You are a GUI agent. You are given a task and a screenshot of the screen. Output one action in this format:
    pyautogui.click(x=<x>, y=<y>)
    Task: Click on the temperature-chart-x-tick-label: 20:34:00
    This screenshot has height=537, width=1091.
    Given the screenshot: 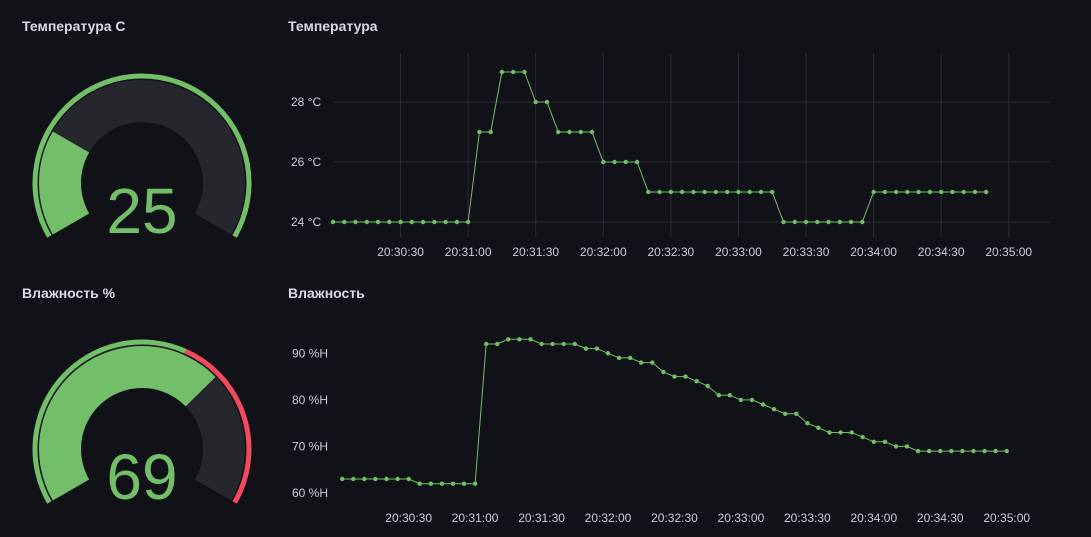 What is the action you would take?
    pyautogui.click(x=873, y=252)
    